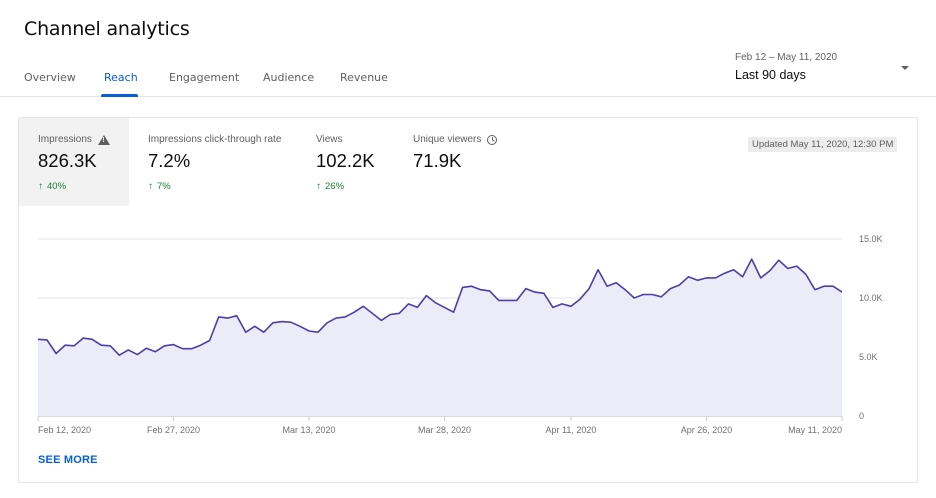 The width and height of the screenshot is (936, 498). Describe the element at coordinates (354, 186) in the screenshot. I see `metric-delta: ↑ 26%` at that location.